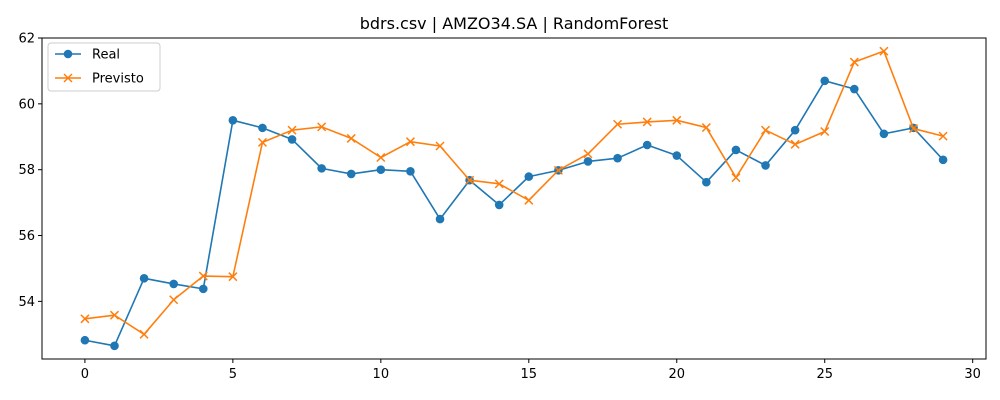 This screenshot has width=1000, height=400. What do you see at coordinates (26, 104) in the screenshot?
I see `y-tick-label-3: 60` at bounding box center [26, 104].